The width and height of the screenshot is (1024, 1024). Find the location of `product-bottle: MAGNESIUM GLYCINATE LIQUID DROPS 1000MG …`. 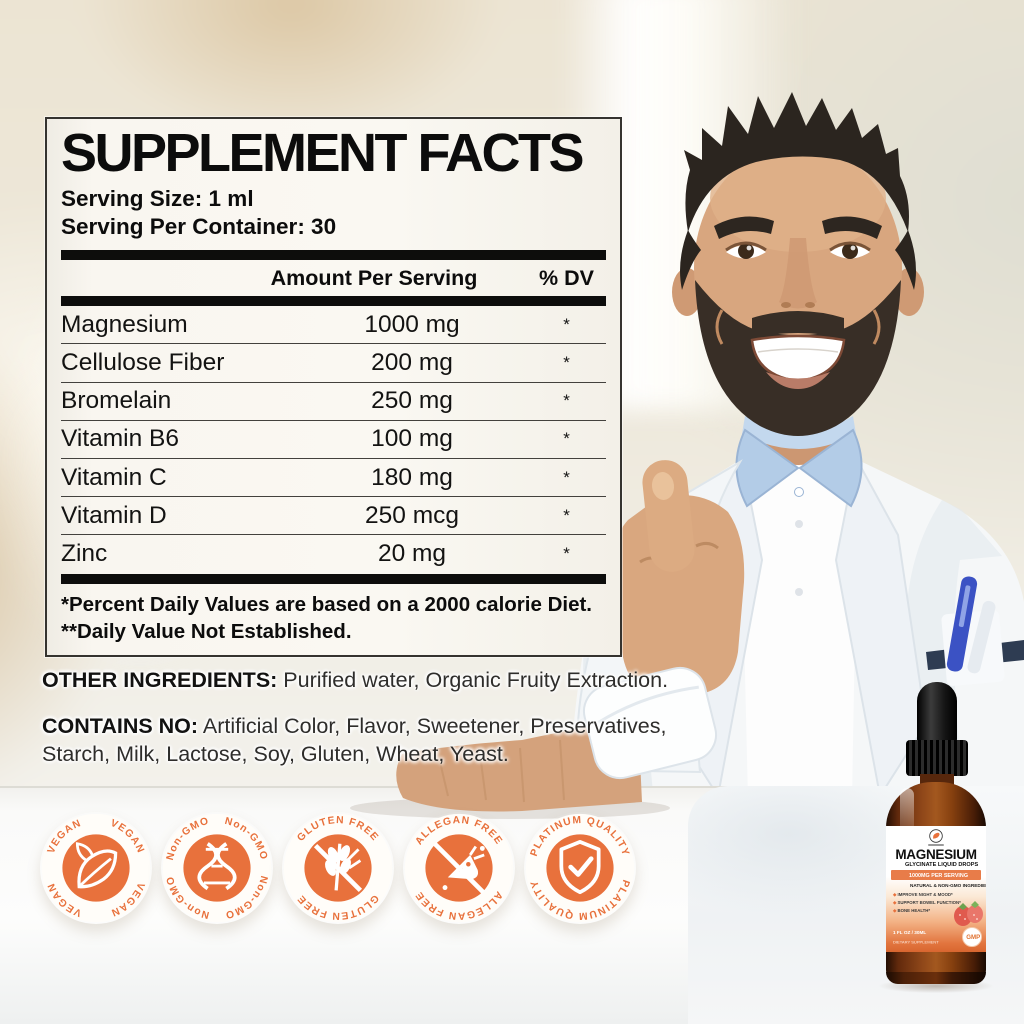

product-bottle: MAGNESIUM GLYCINATE LIQUID DROPS 1000MG … is located at coordinates (936, 839).